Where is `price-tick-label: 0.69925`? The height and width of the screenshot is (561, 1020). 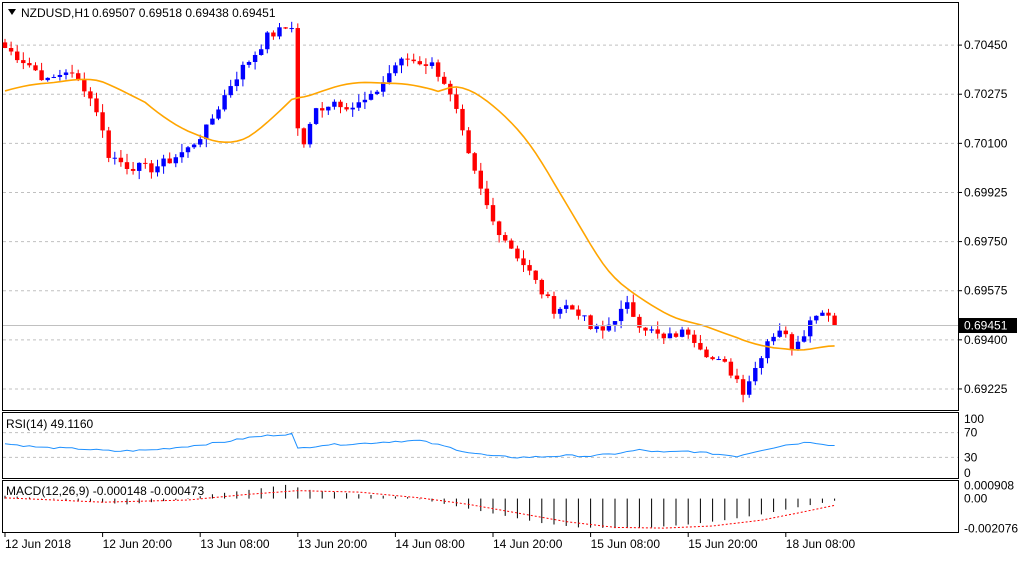 price-tick-label: 0.69925 is located at coordinates (986, 192).